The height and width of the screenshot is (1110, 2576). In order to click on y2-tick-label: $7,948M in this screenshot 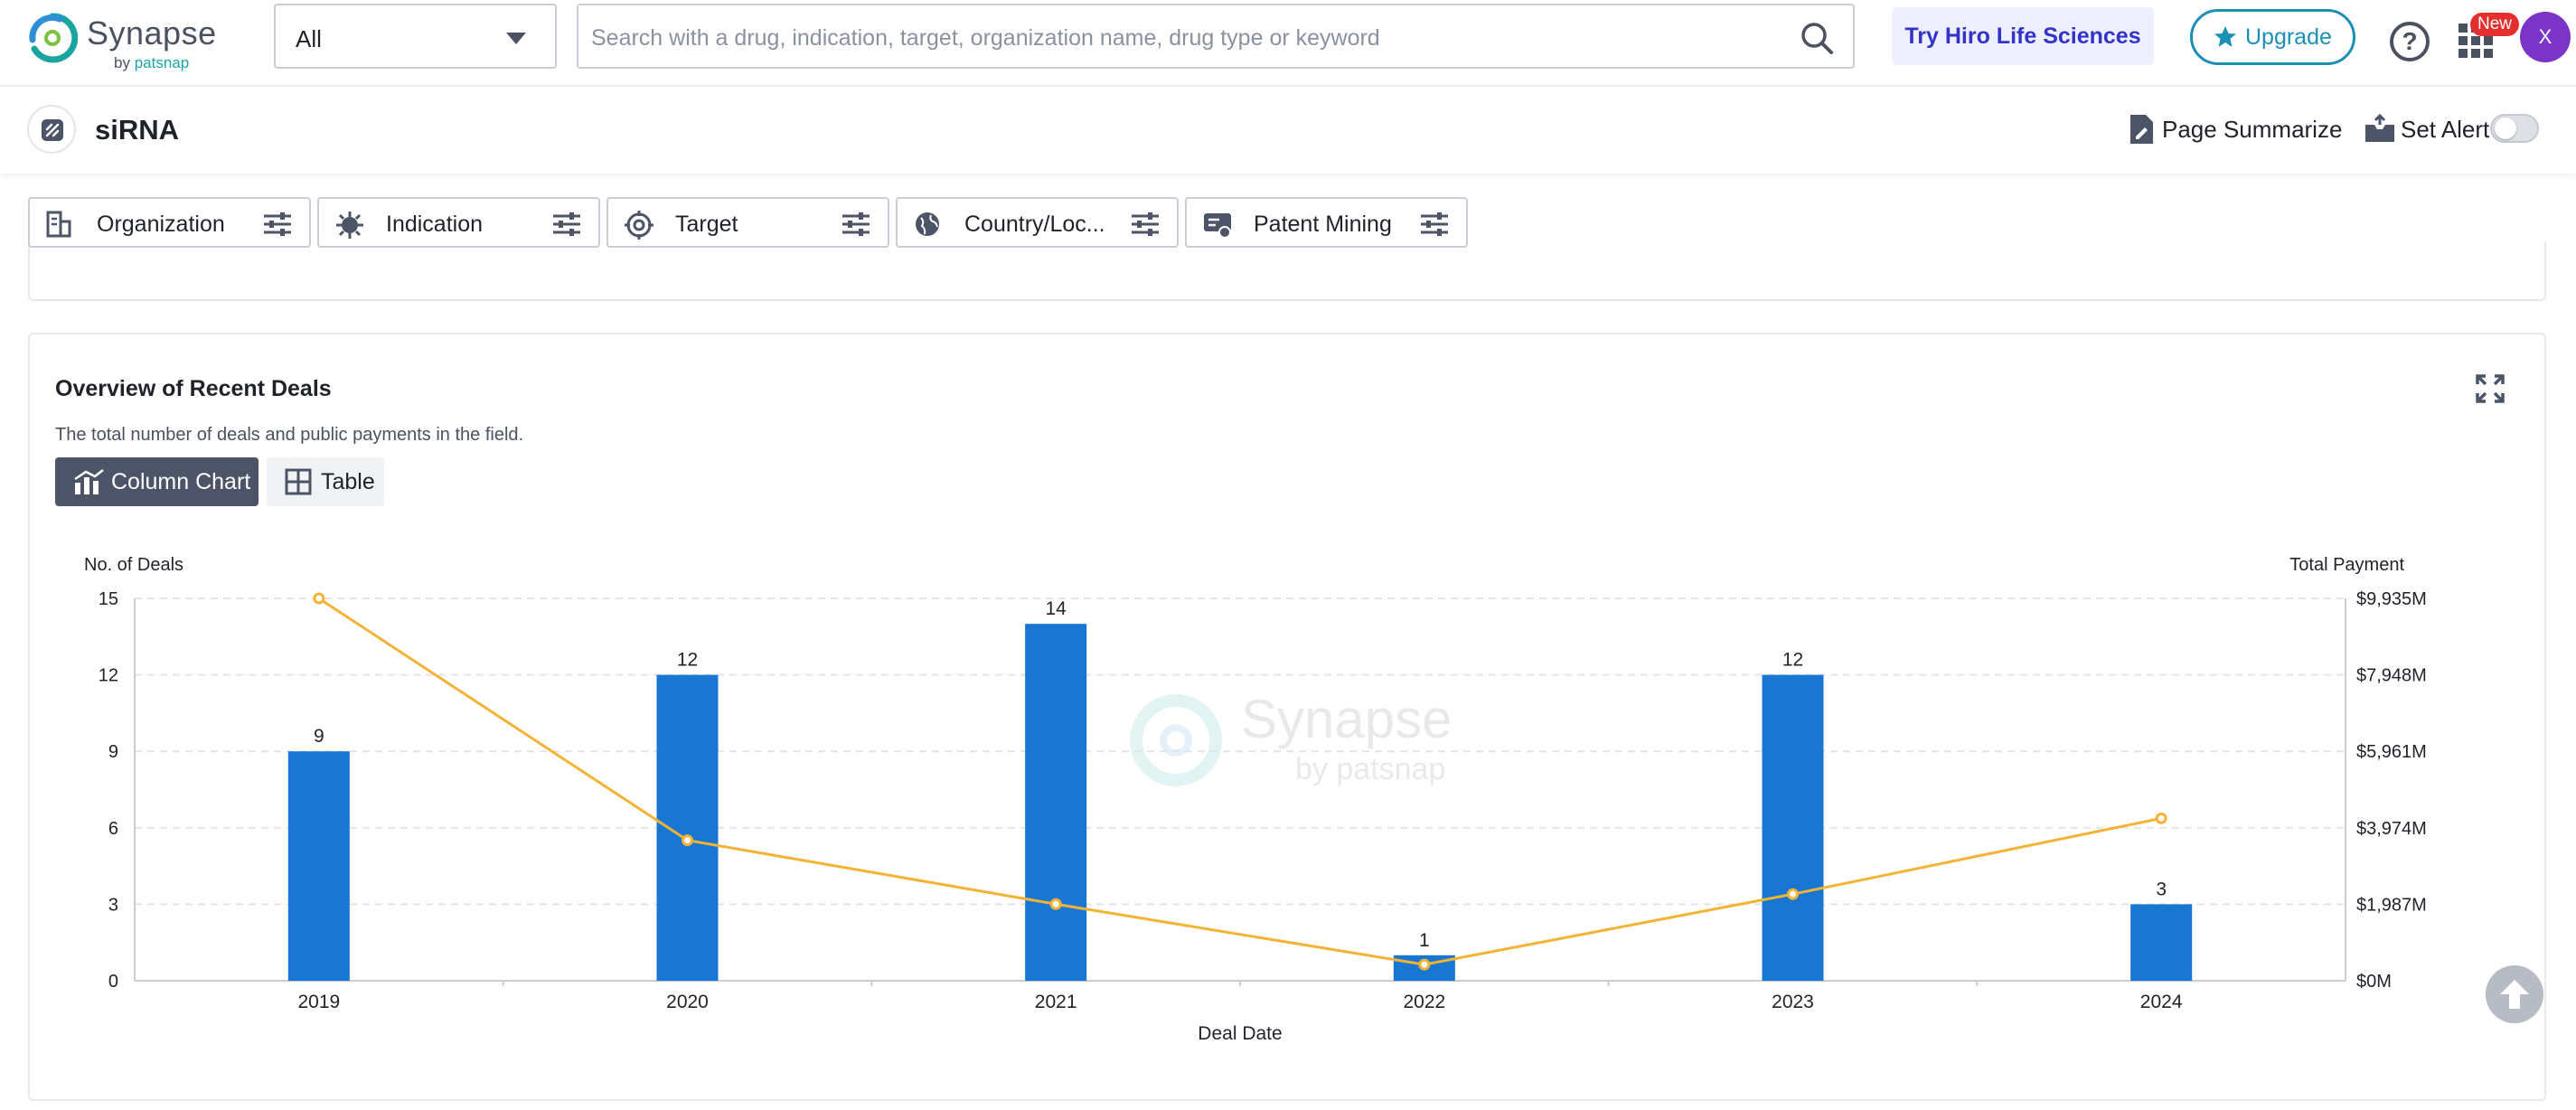, I will do `click(2391, 676)`.